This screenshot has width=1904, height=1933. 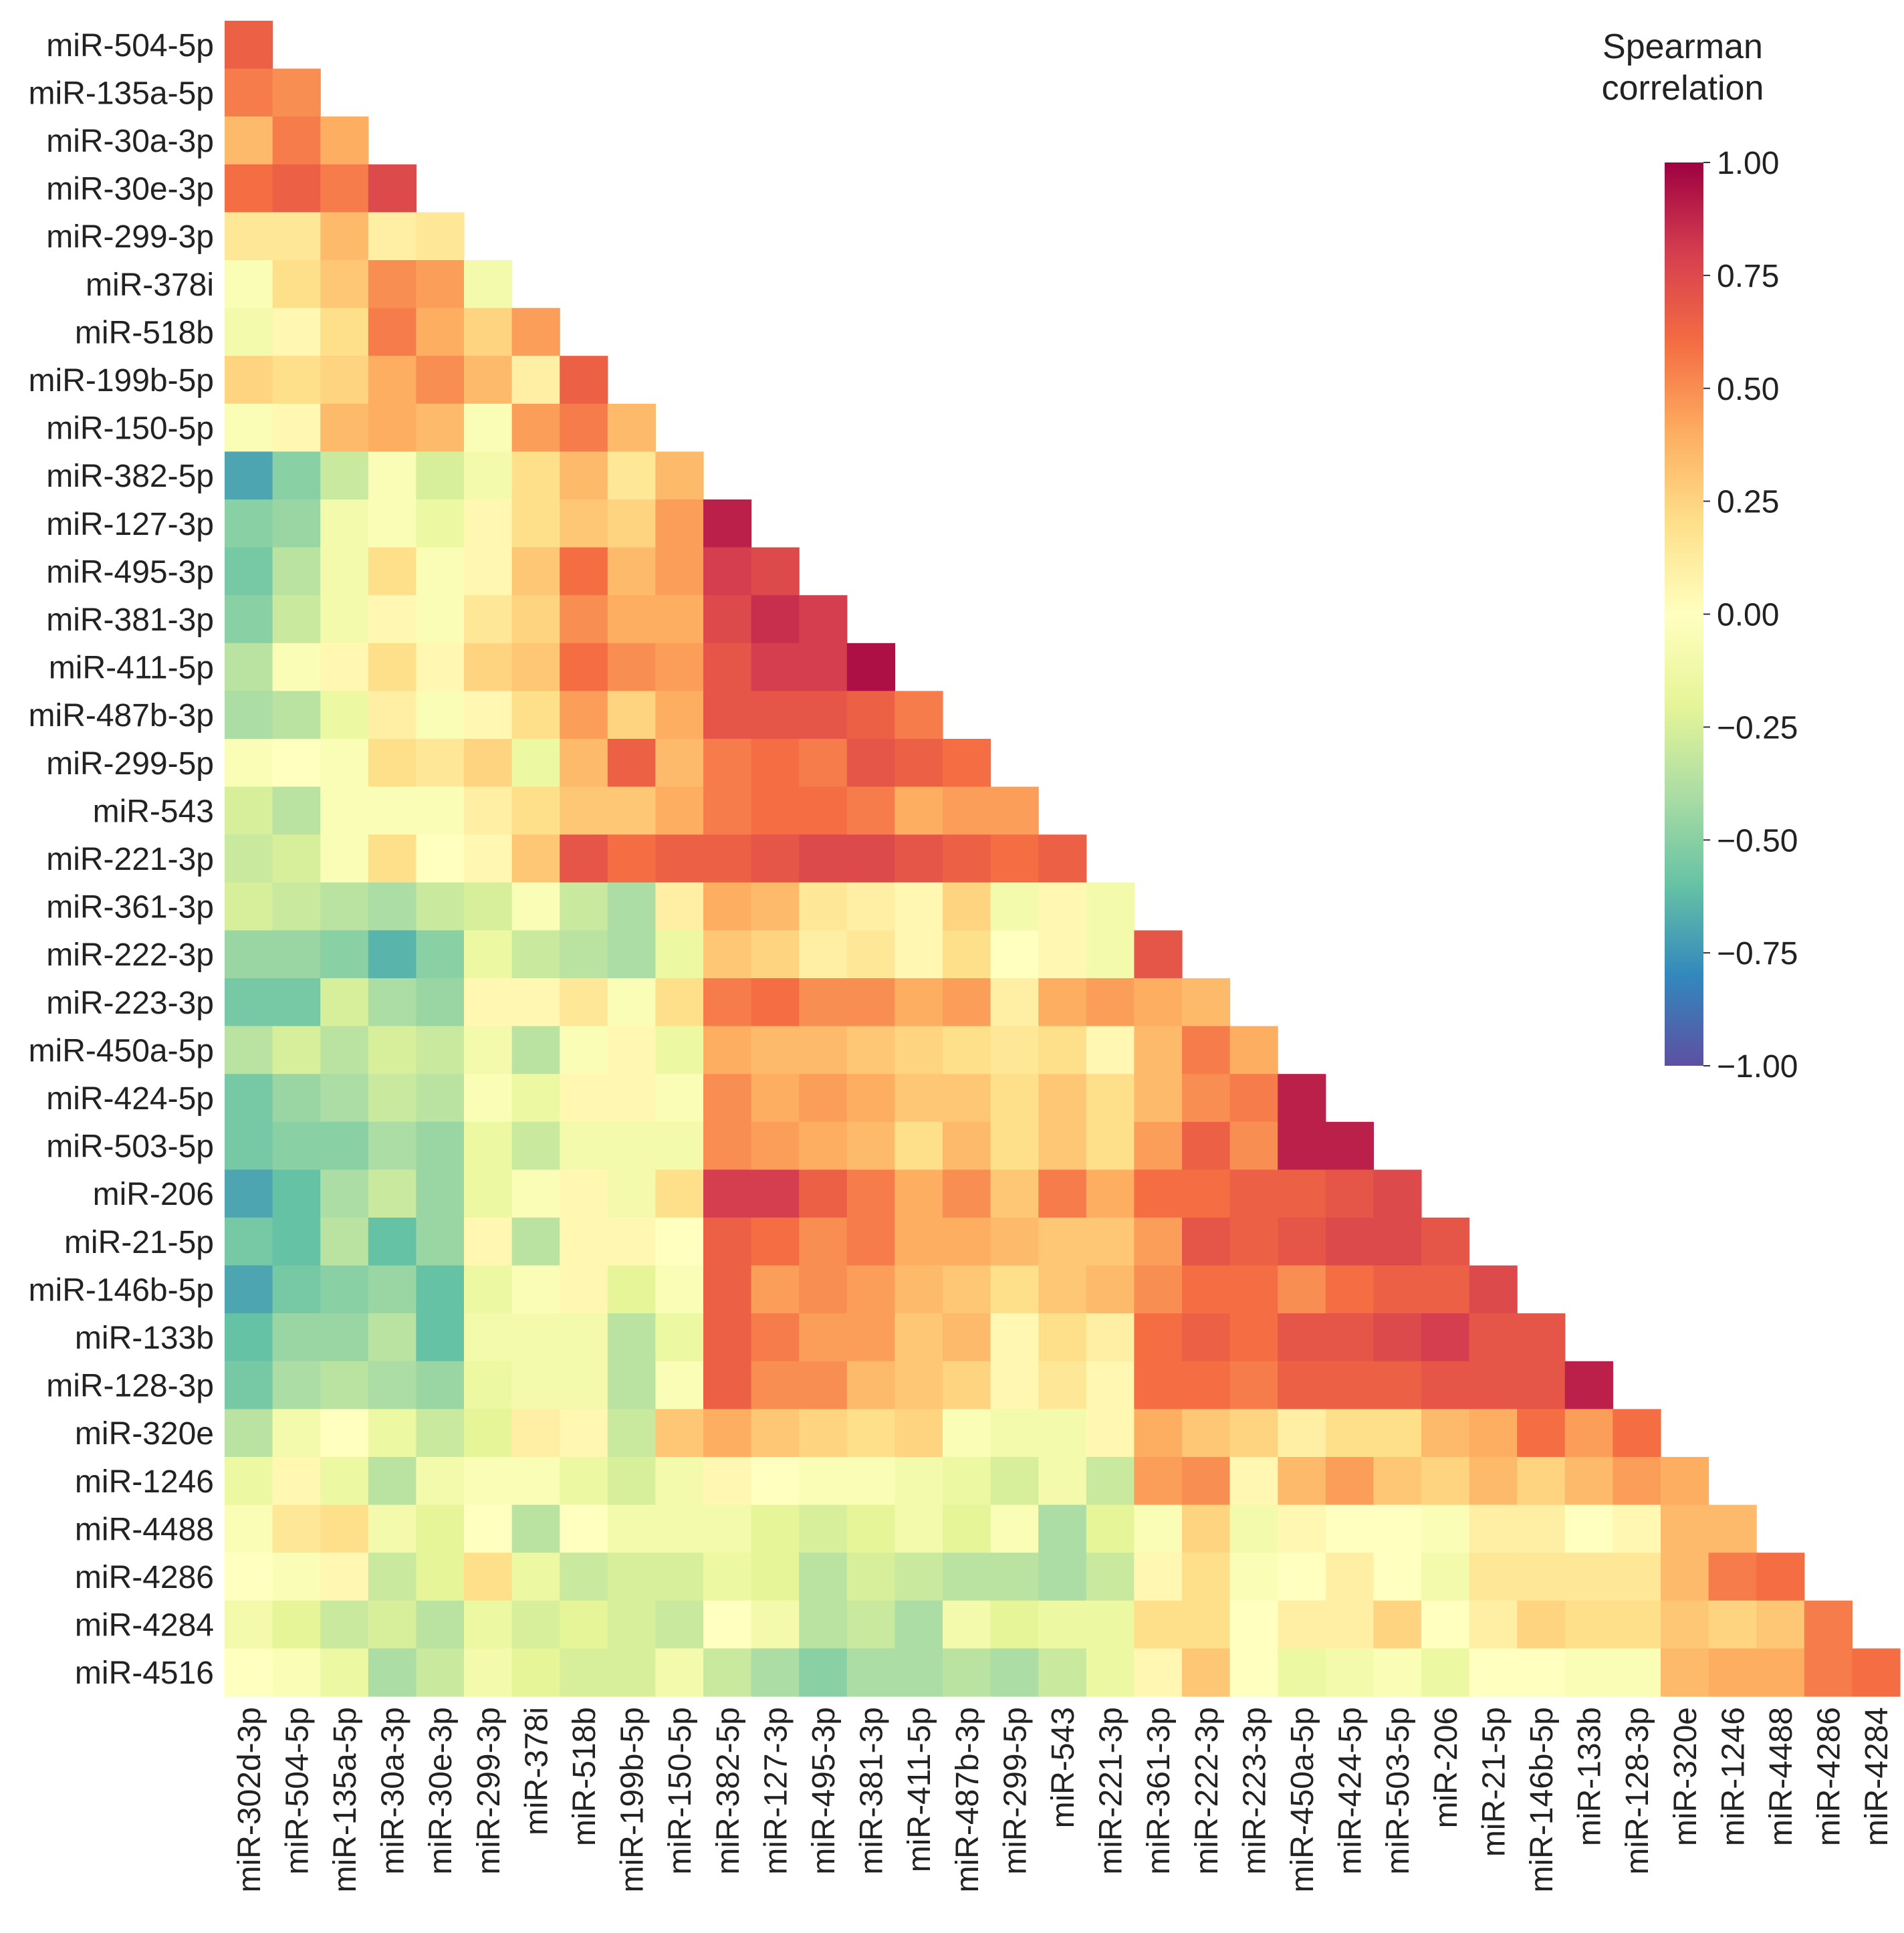 What do you see at coordinates (121, 381) in the screenshot?
I see `row-label: miR-199b-5p` at bounding box center [121, 381].